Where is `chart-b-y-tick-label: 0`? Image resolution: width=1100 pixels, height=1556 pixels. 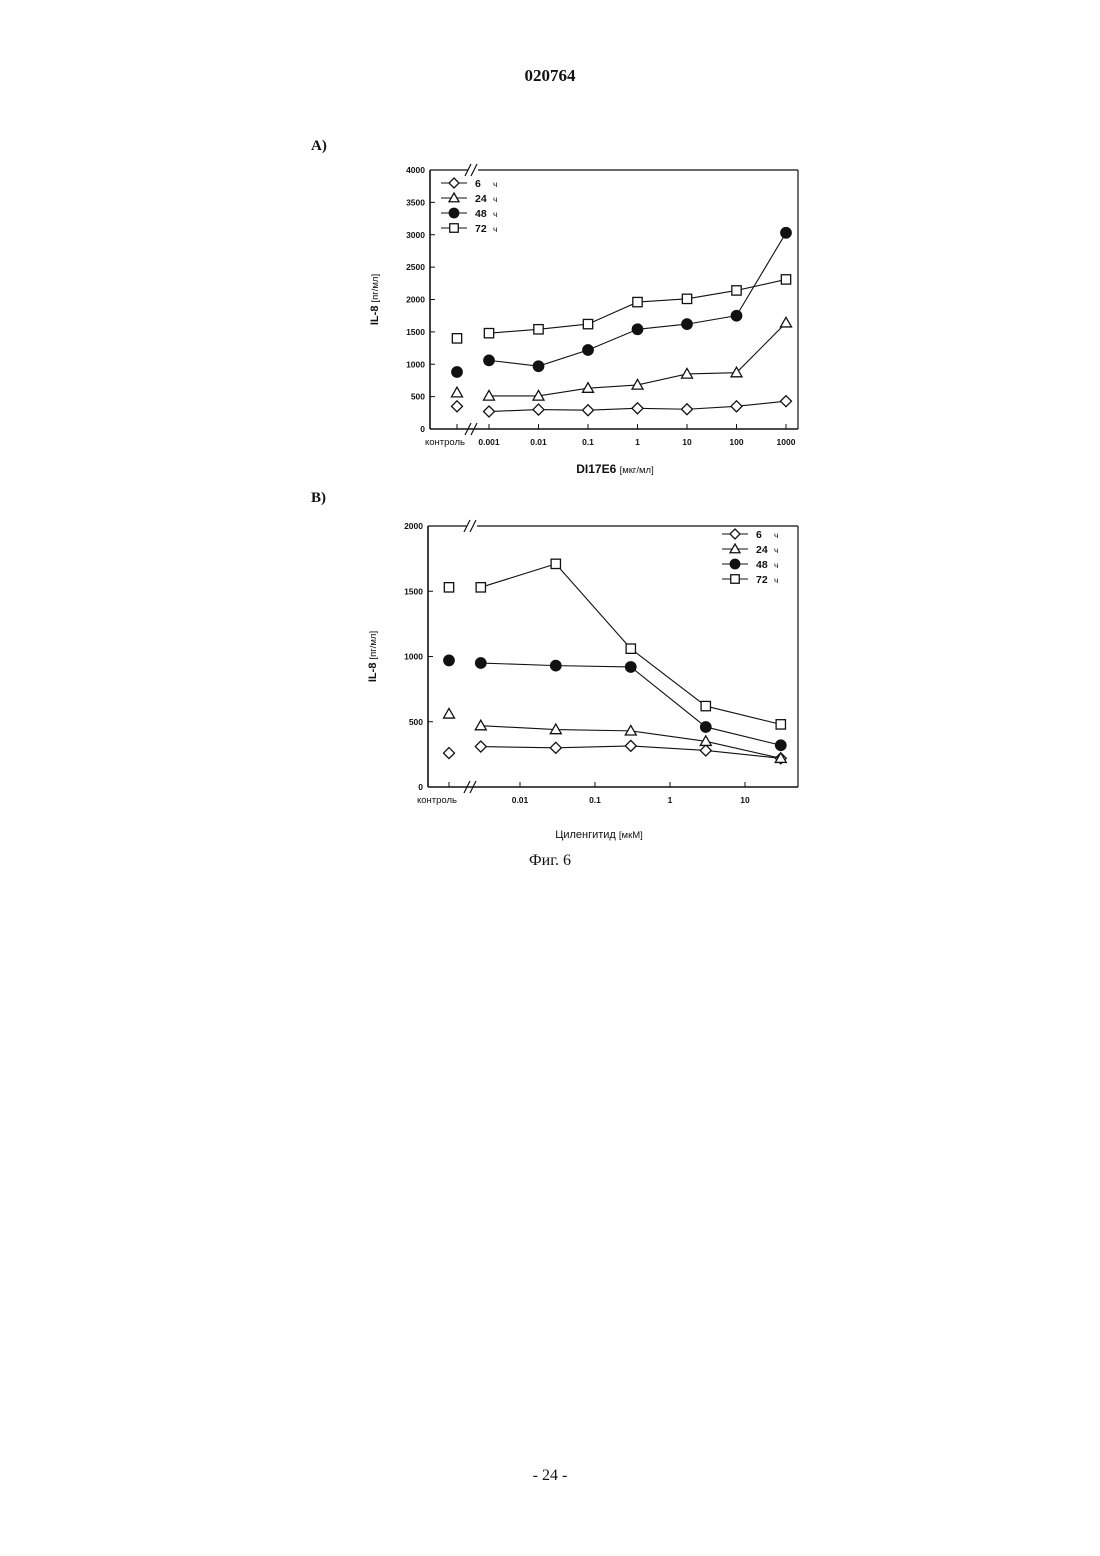 chart-b-y-tick-label: 0 is located at coordinates (420, 787).